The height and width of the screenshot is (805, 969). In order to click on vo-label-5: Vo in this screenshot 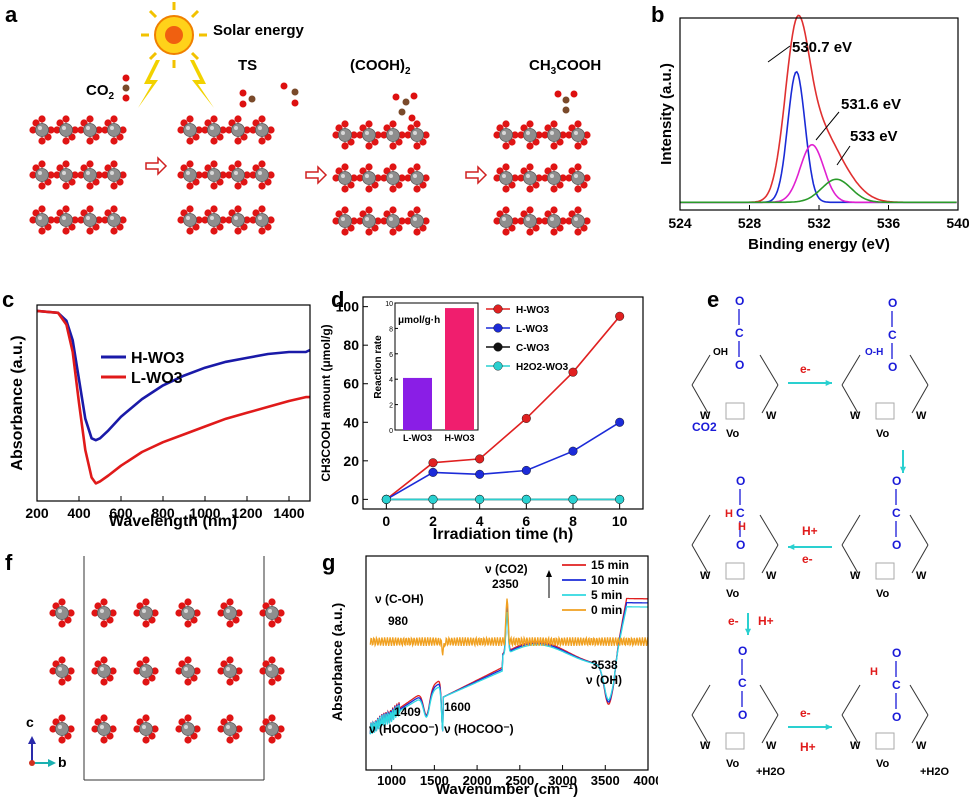, I will do `click(733, 764)`.